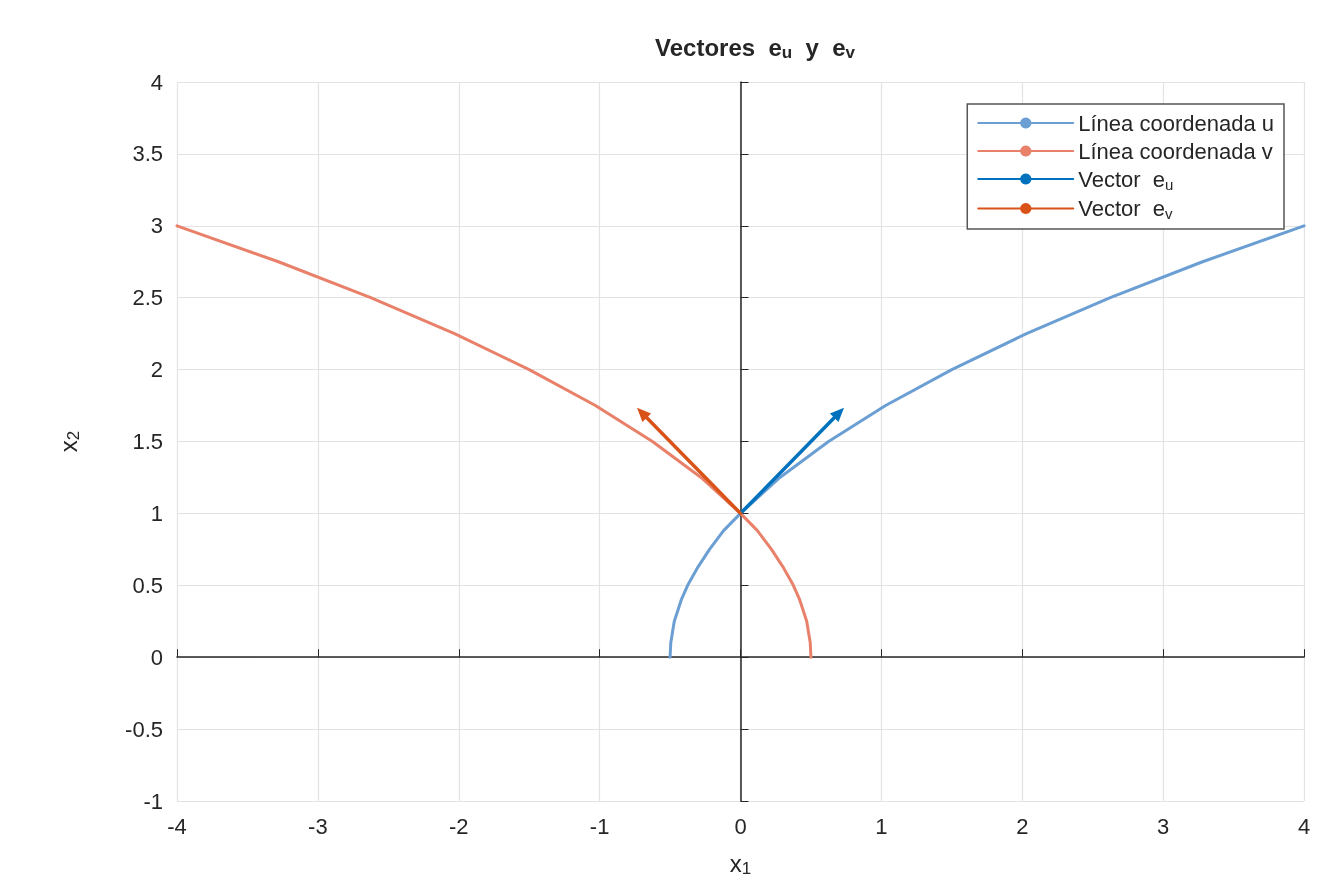  Describe the element at coordinates (1022, 826) in the screenshot. I see `x-tick-label: 2` at that location.